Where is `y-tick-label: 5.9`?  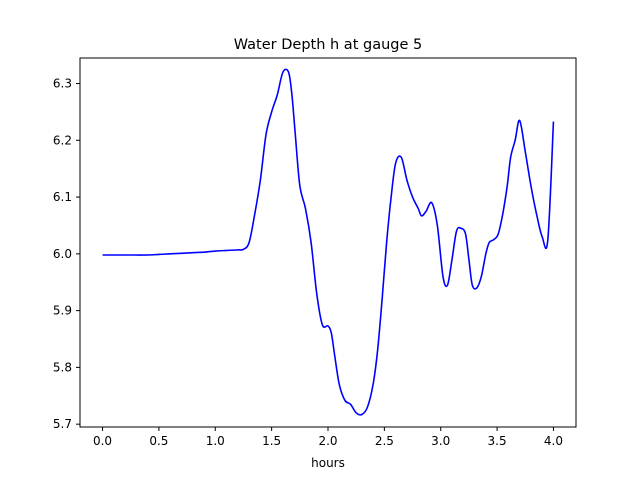 y-tick-label: 5.9 is located at coordinates (62, 311).